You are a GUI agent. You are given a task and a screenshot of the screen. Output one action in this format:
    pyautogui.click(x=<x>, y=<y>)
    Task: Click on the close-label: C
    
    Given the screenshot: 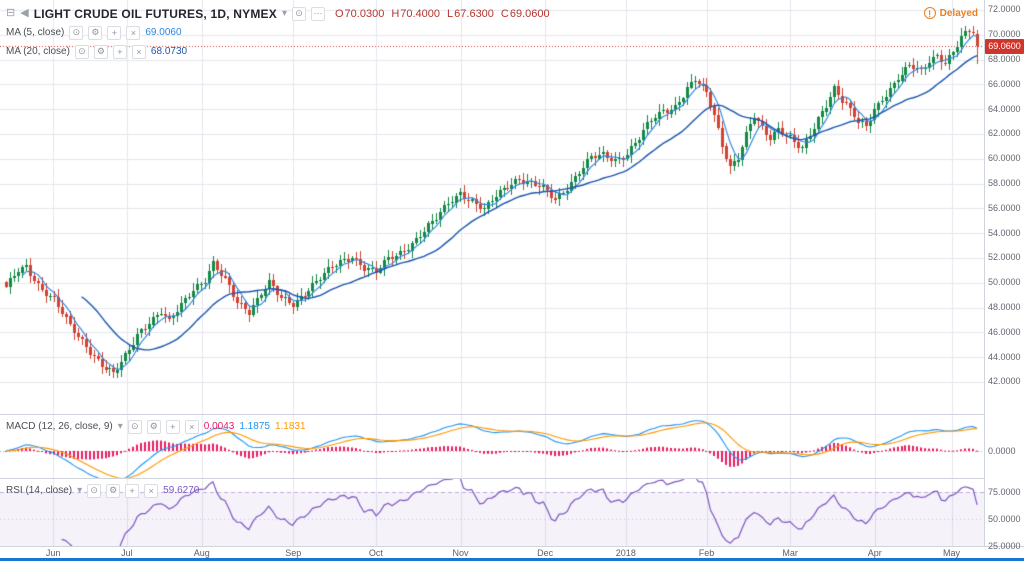 What is the action you would take?
    pyautogui.click(x=504, y=13)
    